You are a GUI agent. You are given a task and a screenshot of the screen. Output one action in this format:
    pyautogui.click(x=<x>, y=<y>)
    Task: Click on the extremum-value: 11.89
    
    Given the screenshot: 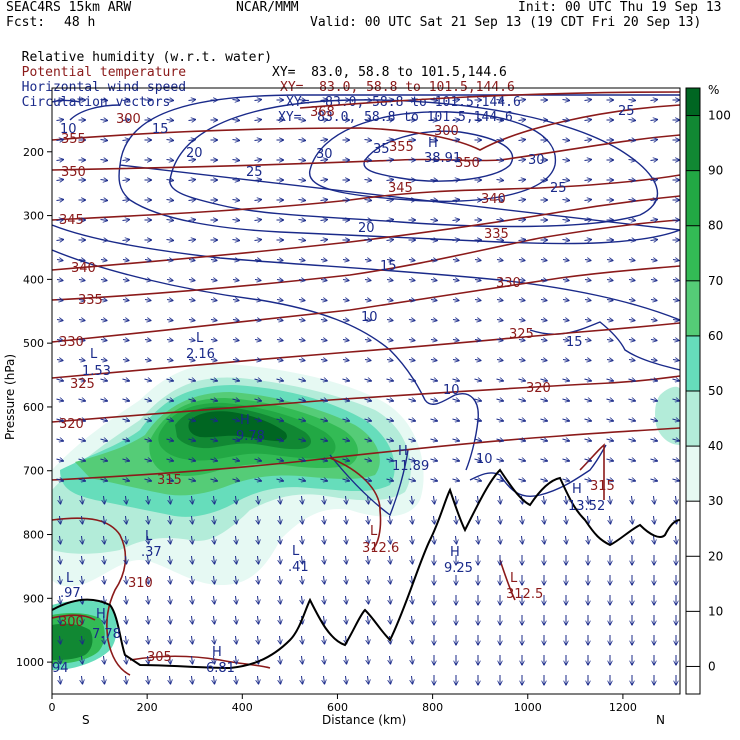 What is the action you would take?
    pyautogui.click(x=410, y=466)
    